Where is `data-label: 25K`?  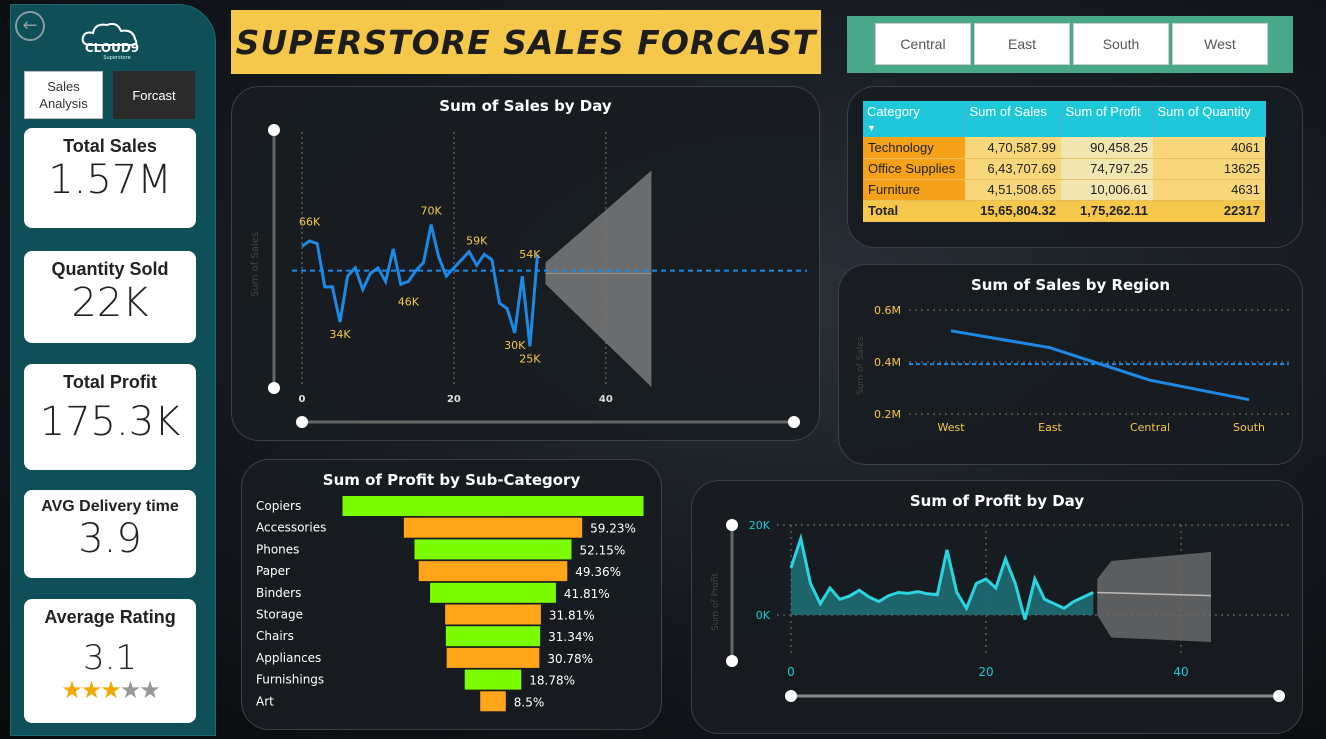 data-label: 25K is located at coordinates (530, 358).